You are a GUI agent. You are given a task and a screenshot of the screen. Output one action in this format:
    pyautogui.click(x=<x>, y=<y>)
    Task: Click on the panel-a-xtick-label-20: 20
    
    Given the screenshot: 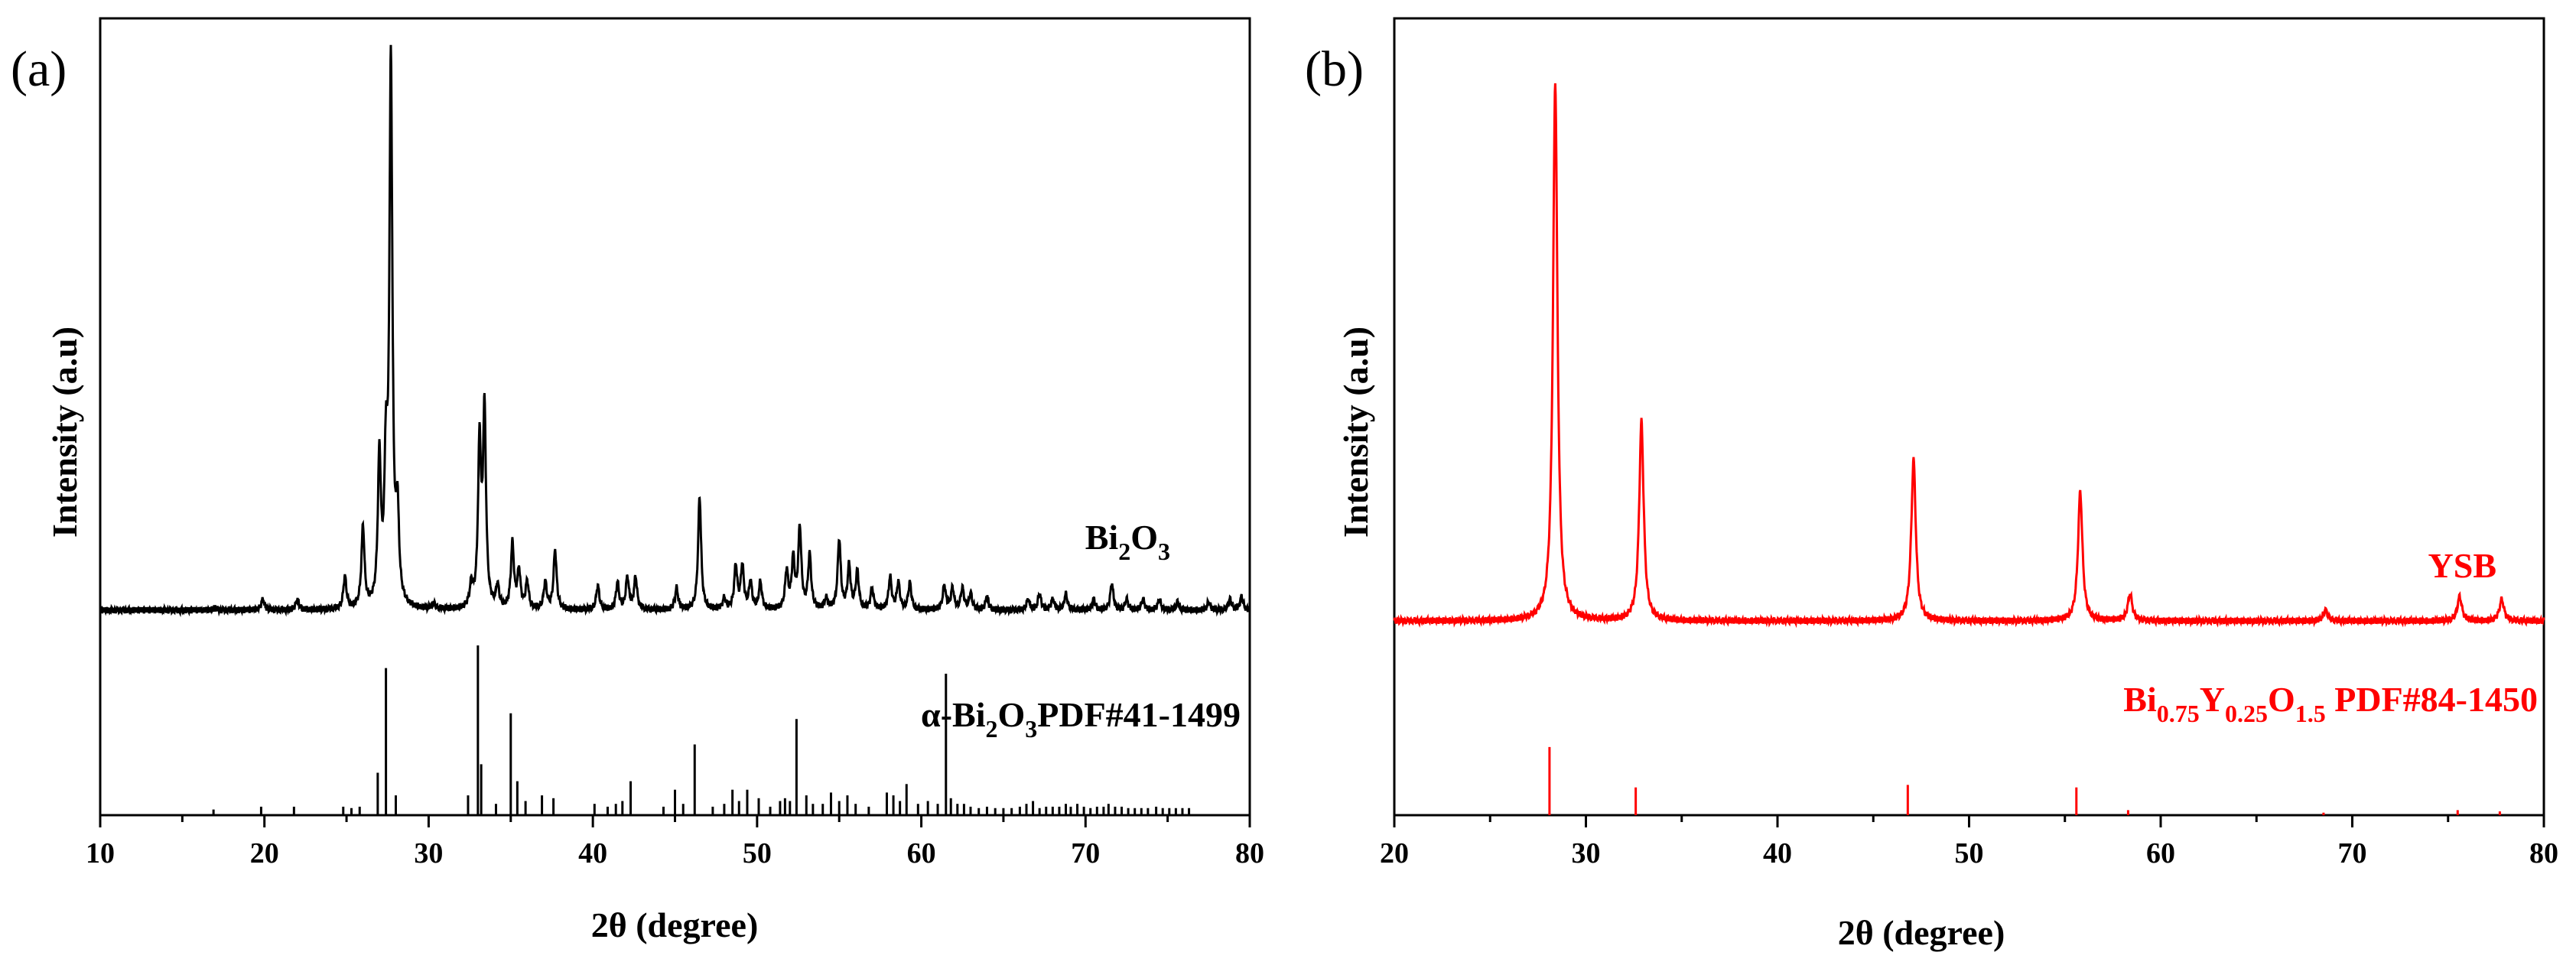 What is the action you would take?
    pyautogui.click(x=264, y=853)
    